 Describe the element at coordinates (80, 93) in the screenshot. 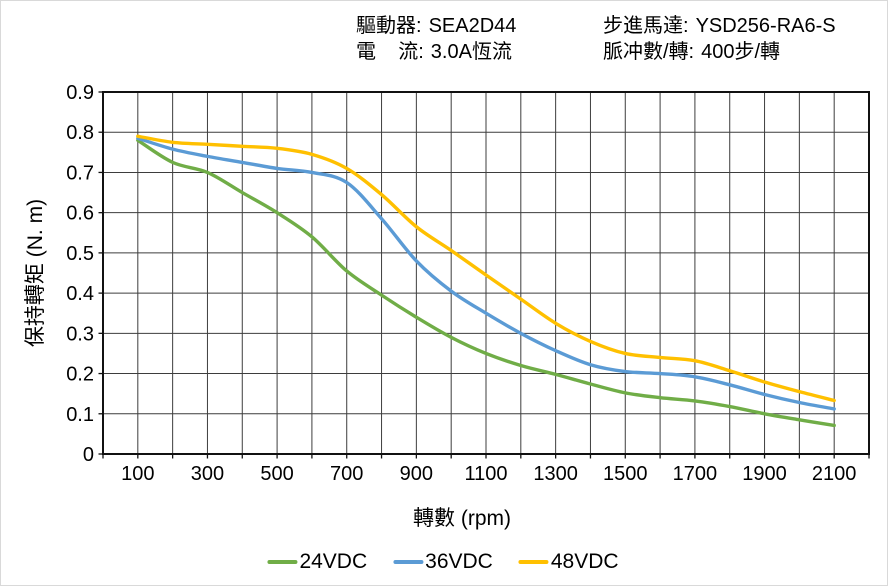

I see `y-tick-label: 0.9` at that location.